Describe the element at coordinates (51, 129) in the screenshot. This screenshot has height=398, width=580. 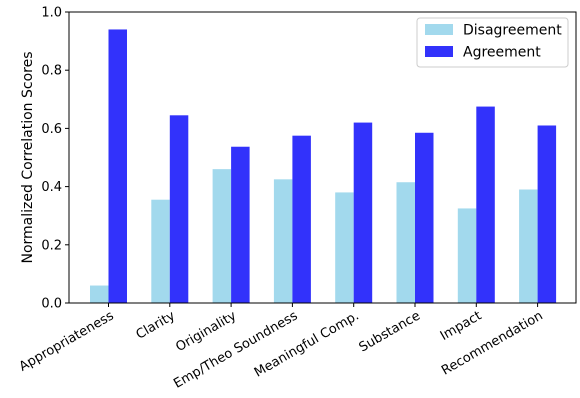
I see `y-tick-label: 0.6` at that location.